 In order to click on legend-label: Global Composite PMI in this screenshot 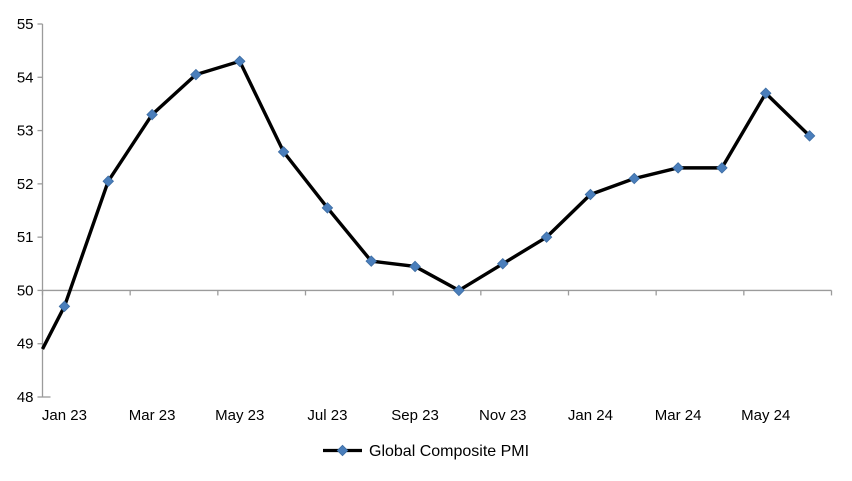, I will do `click(449, 451)`.